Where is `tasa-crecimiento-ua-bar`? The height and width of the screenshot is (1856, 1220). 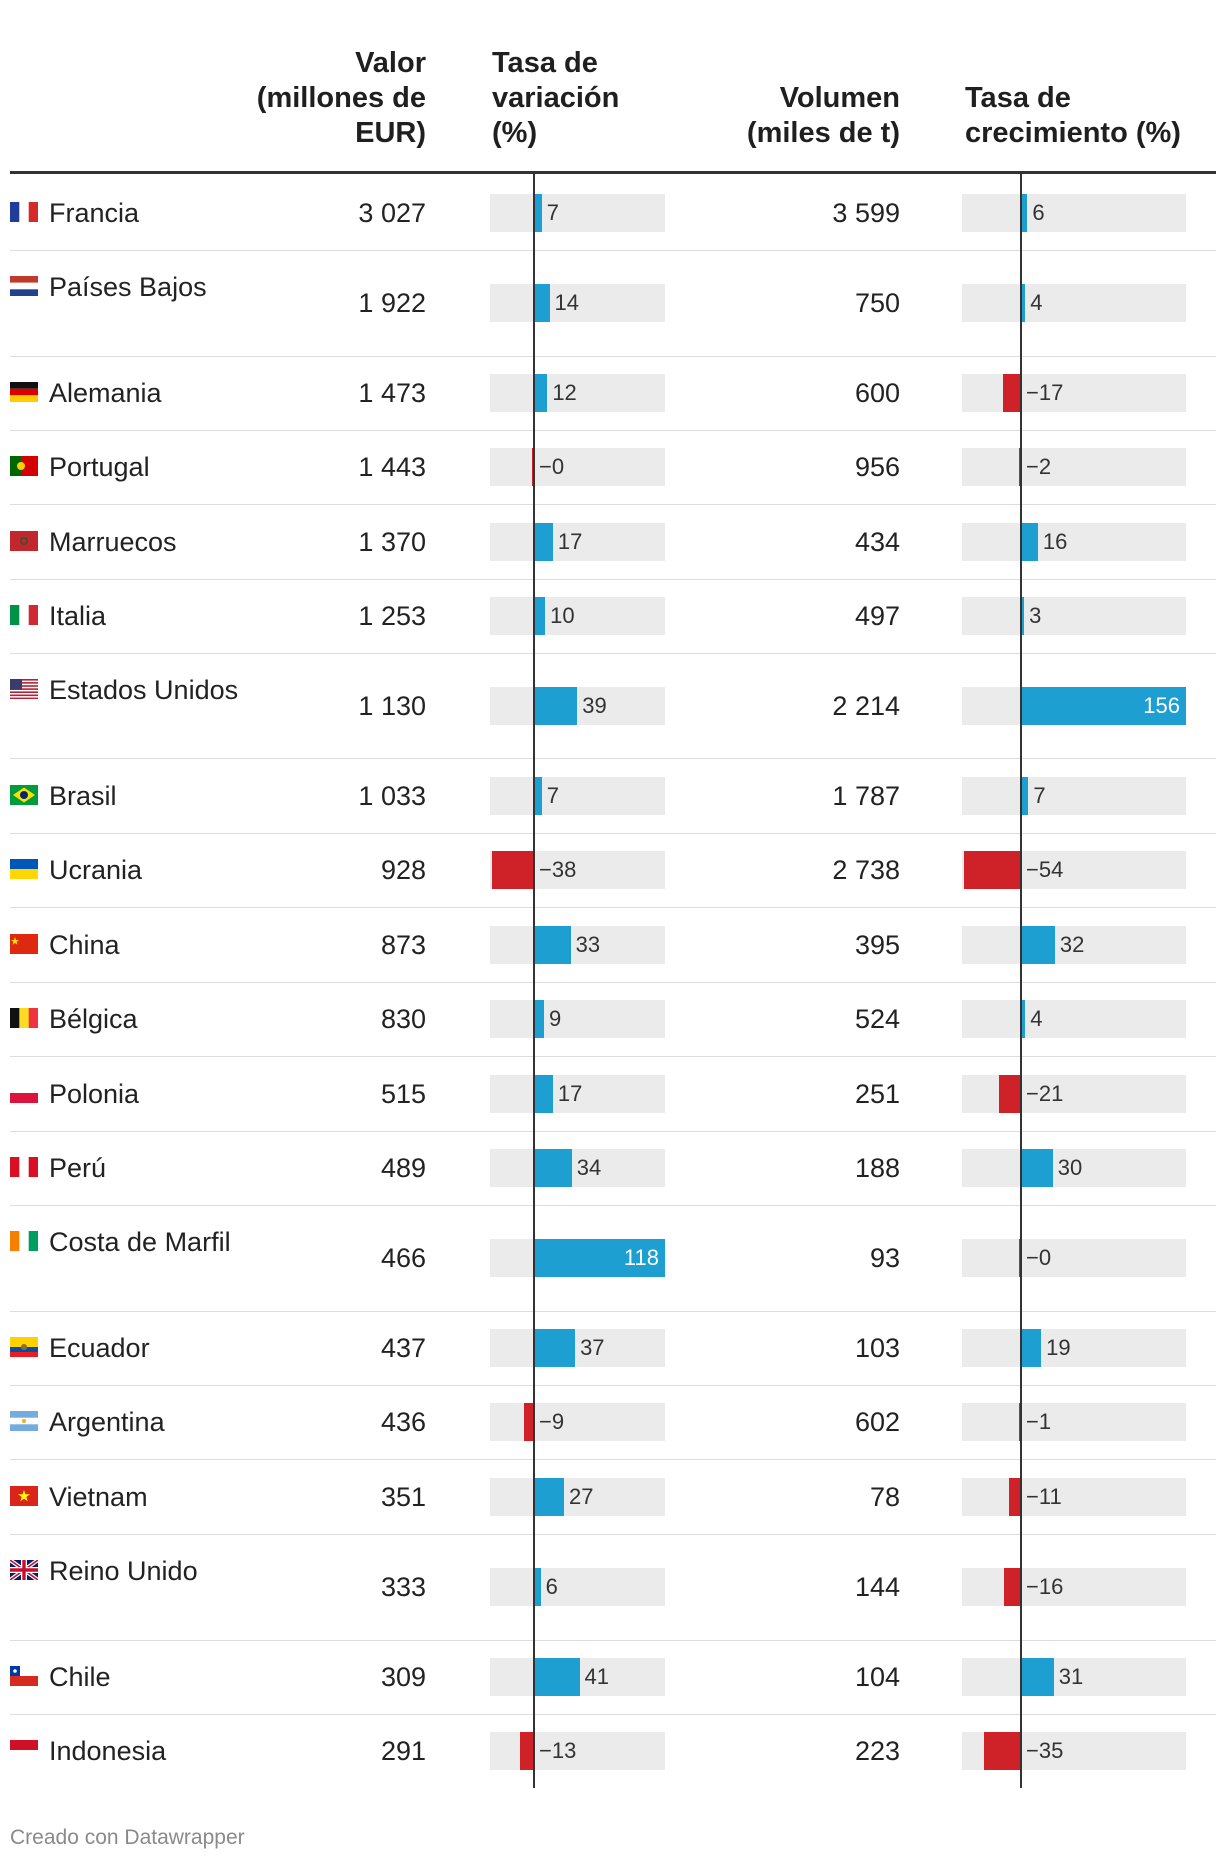
tasa-crecimiento-ua-bar is located at coordinates (992, 870).